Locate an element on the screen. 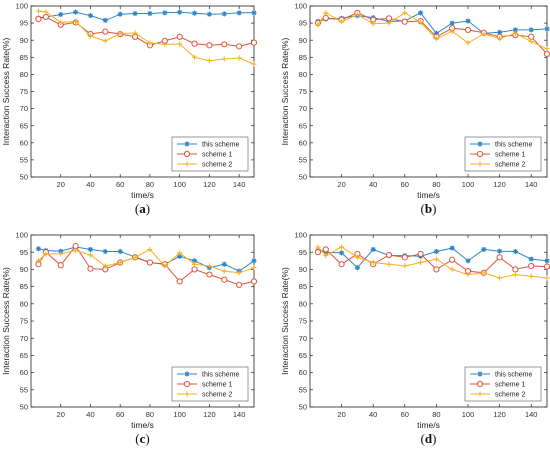 The image size is (550, 454). x-tick-label: 120 is located at coordinates (209, 414).